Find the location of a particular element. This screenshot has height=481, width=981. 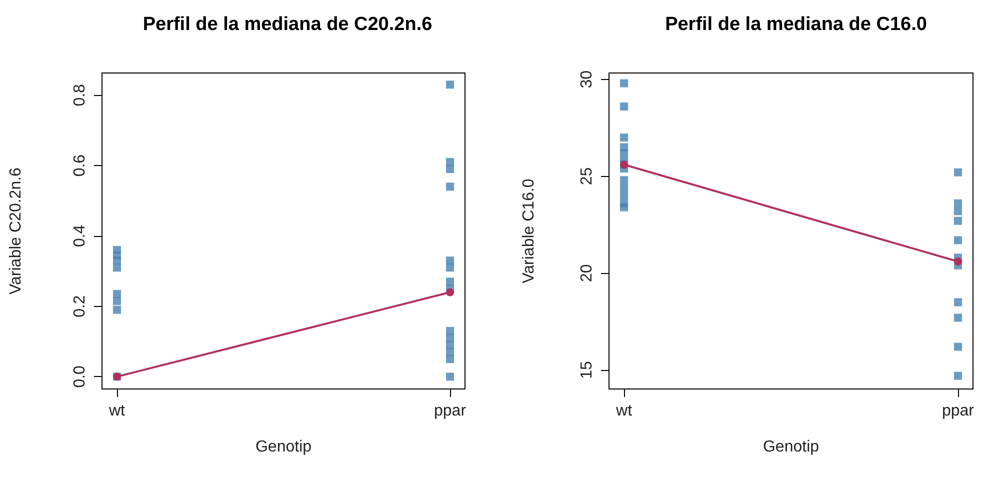

y-tick-label: 0.6 is located at coordinates (80, 165).